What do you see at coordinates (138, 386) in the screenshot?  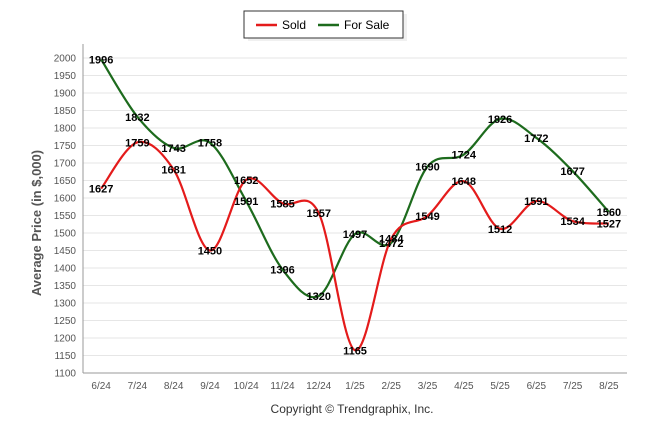 I see `x-tick-label: 7/24` at bounding box center [138, 386].